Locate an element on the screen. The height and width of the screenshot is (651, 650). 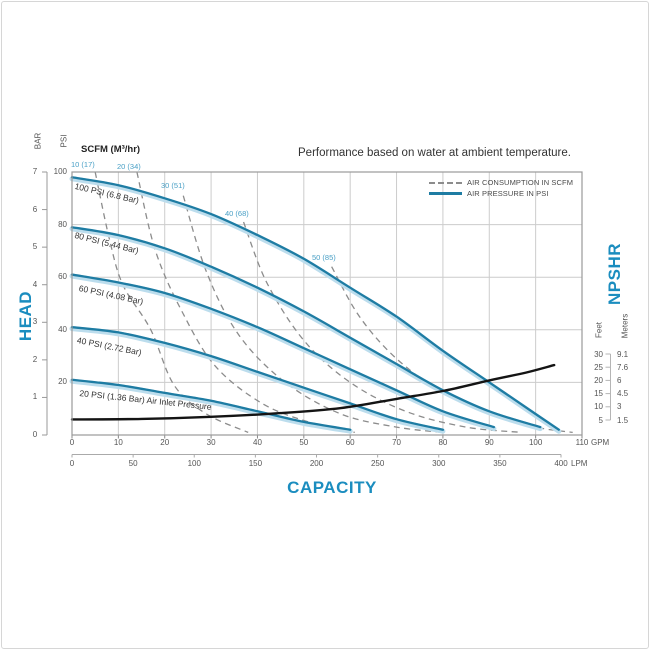
npshr-feet-tick-label: 25 is located at coordinates (598, 367).